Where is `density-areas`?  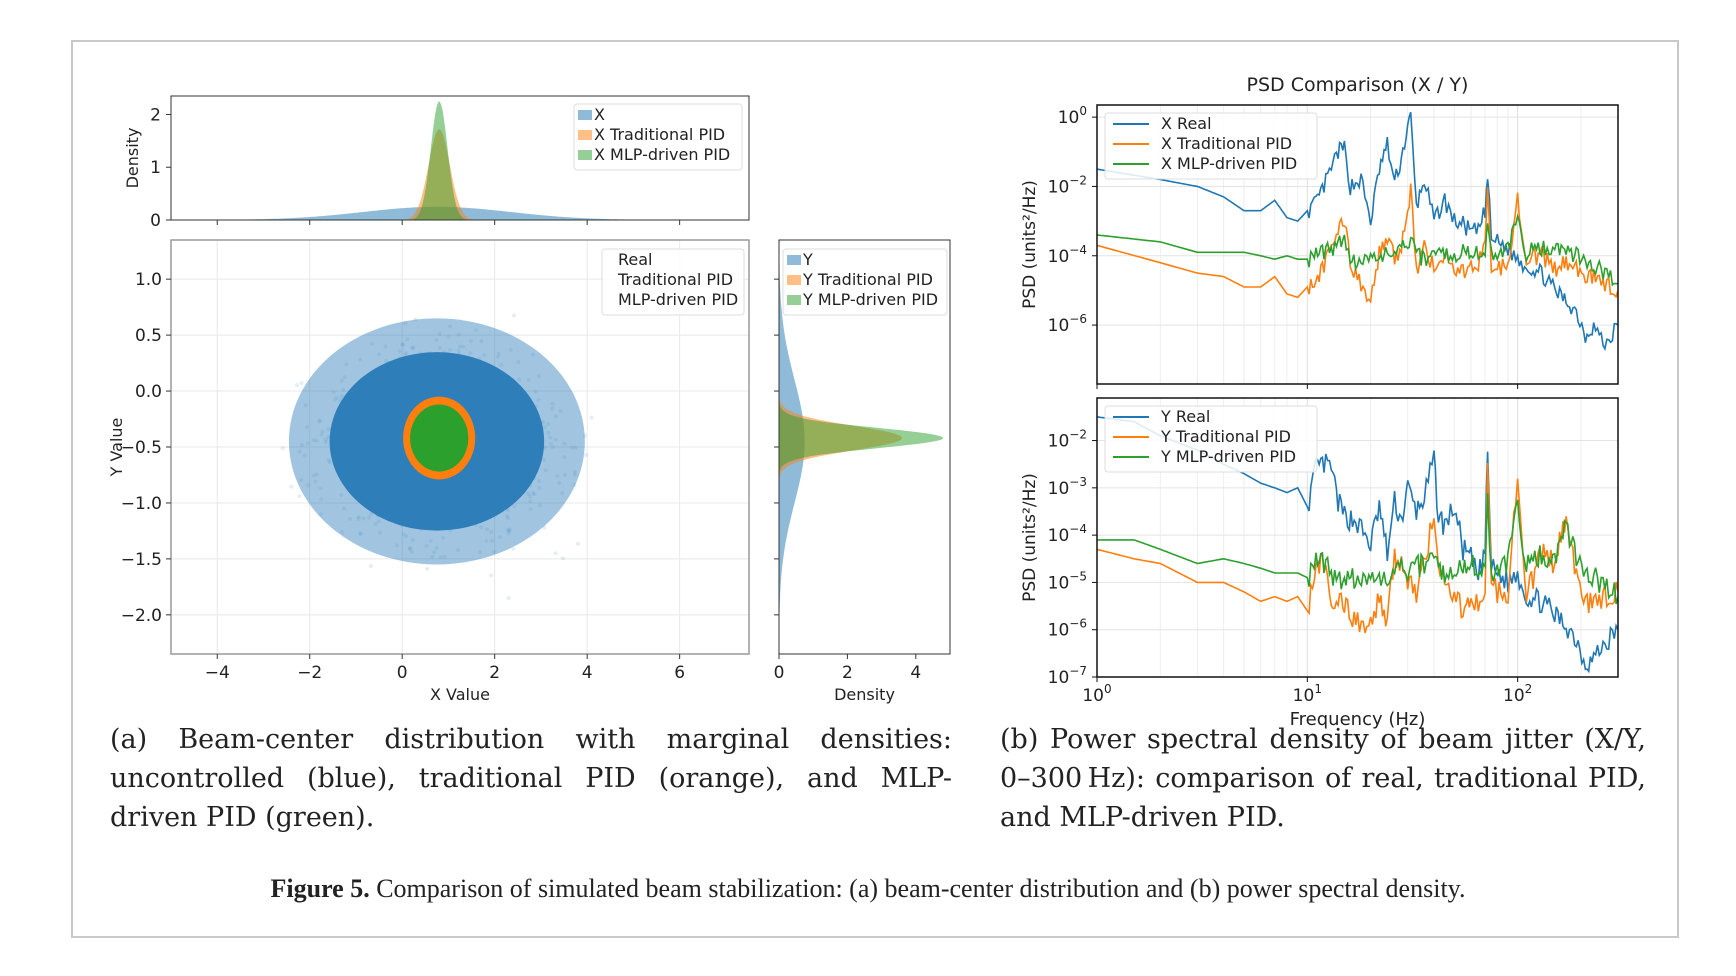 density-areas is located at coordinates (460, 160).